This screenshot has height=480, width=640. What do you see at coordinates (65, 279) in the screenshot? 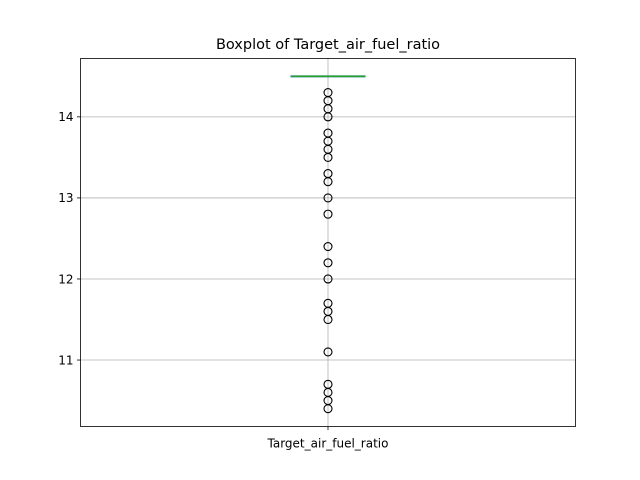
I see `y-tick-label: 12` at bounding box center [65, 279].